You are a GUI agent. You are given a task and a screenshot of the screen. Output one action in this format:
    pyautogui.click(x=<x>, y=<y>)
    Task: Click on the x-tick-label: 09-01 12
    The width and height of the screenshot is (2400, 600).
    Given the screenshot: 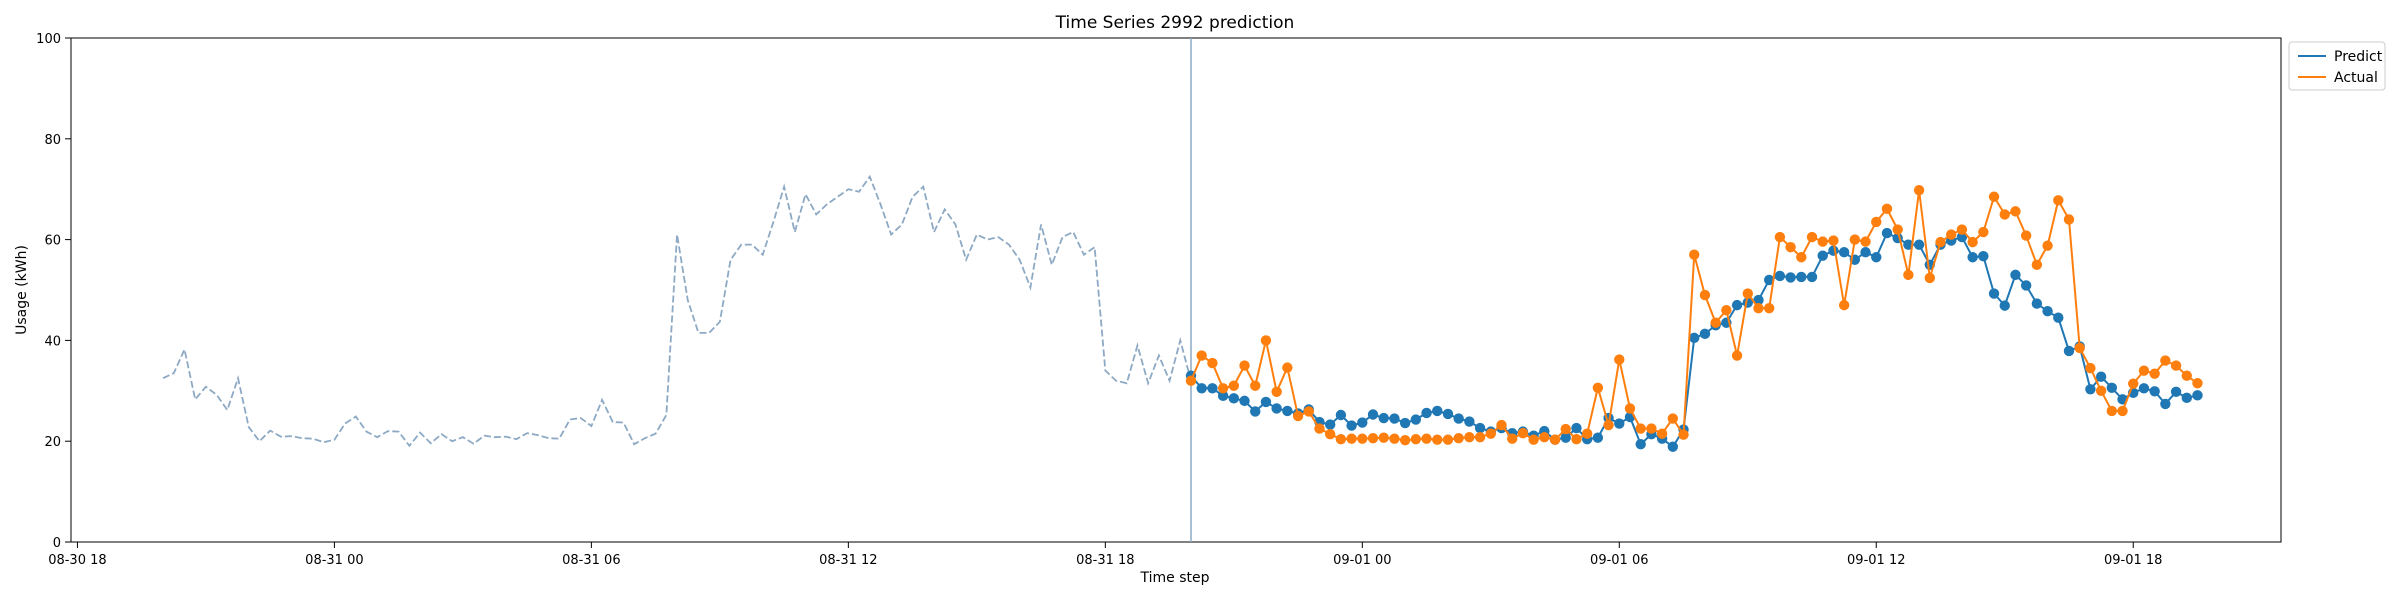 What is the action you would take?
    pyautogui.click(x=1876, y=560)
    